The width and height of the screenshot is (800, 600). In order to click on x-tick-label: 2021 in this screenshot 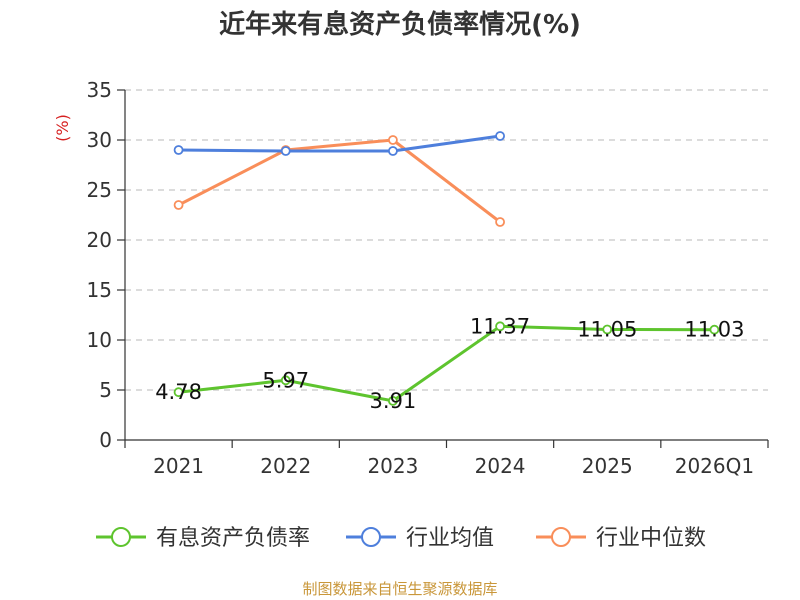, I will do `click(178, 466)`.